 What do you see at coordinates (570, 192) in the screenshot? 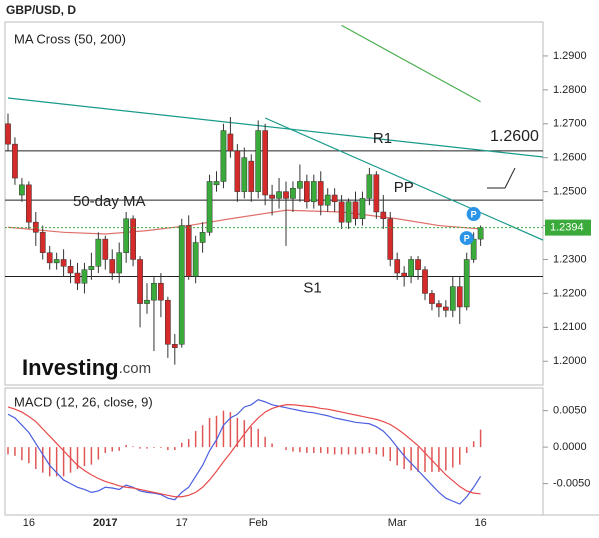
I see `y-tick-label: 1.2500` at bounding box center [570, 192].